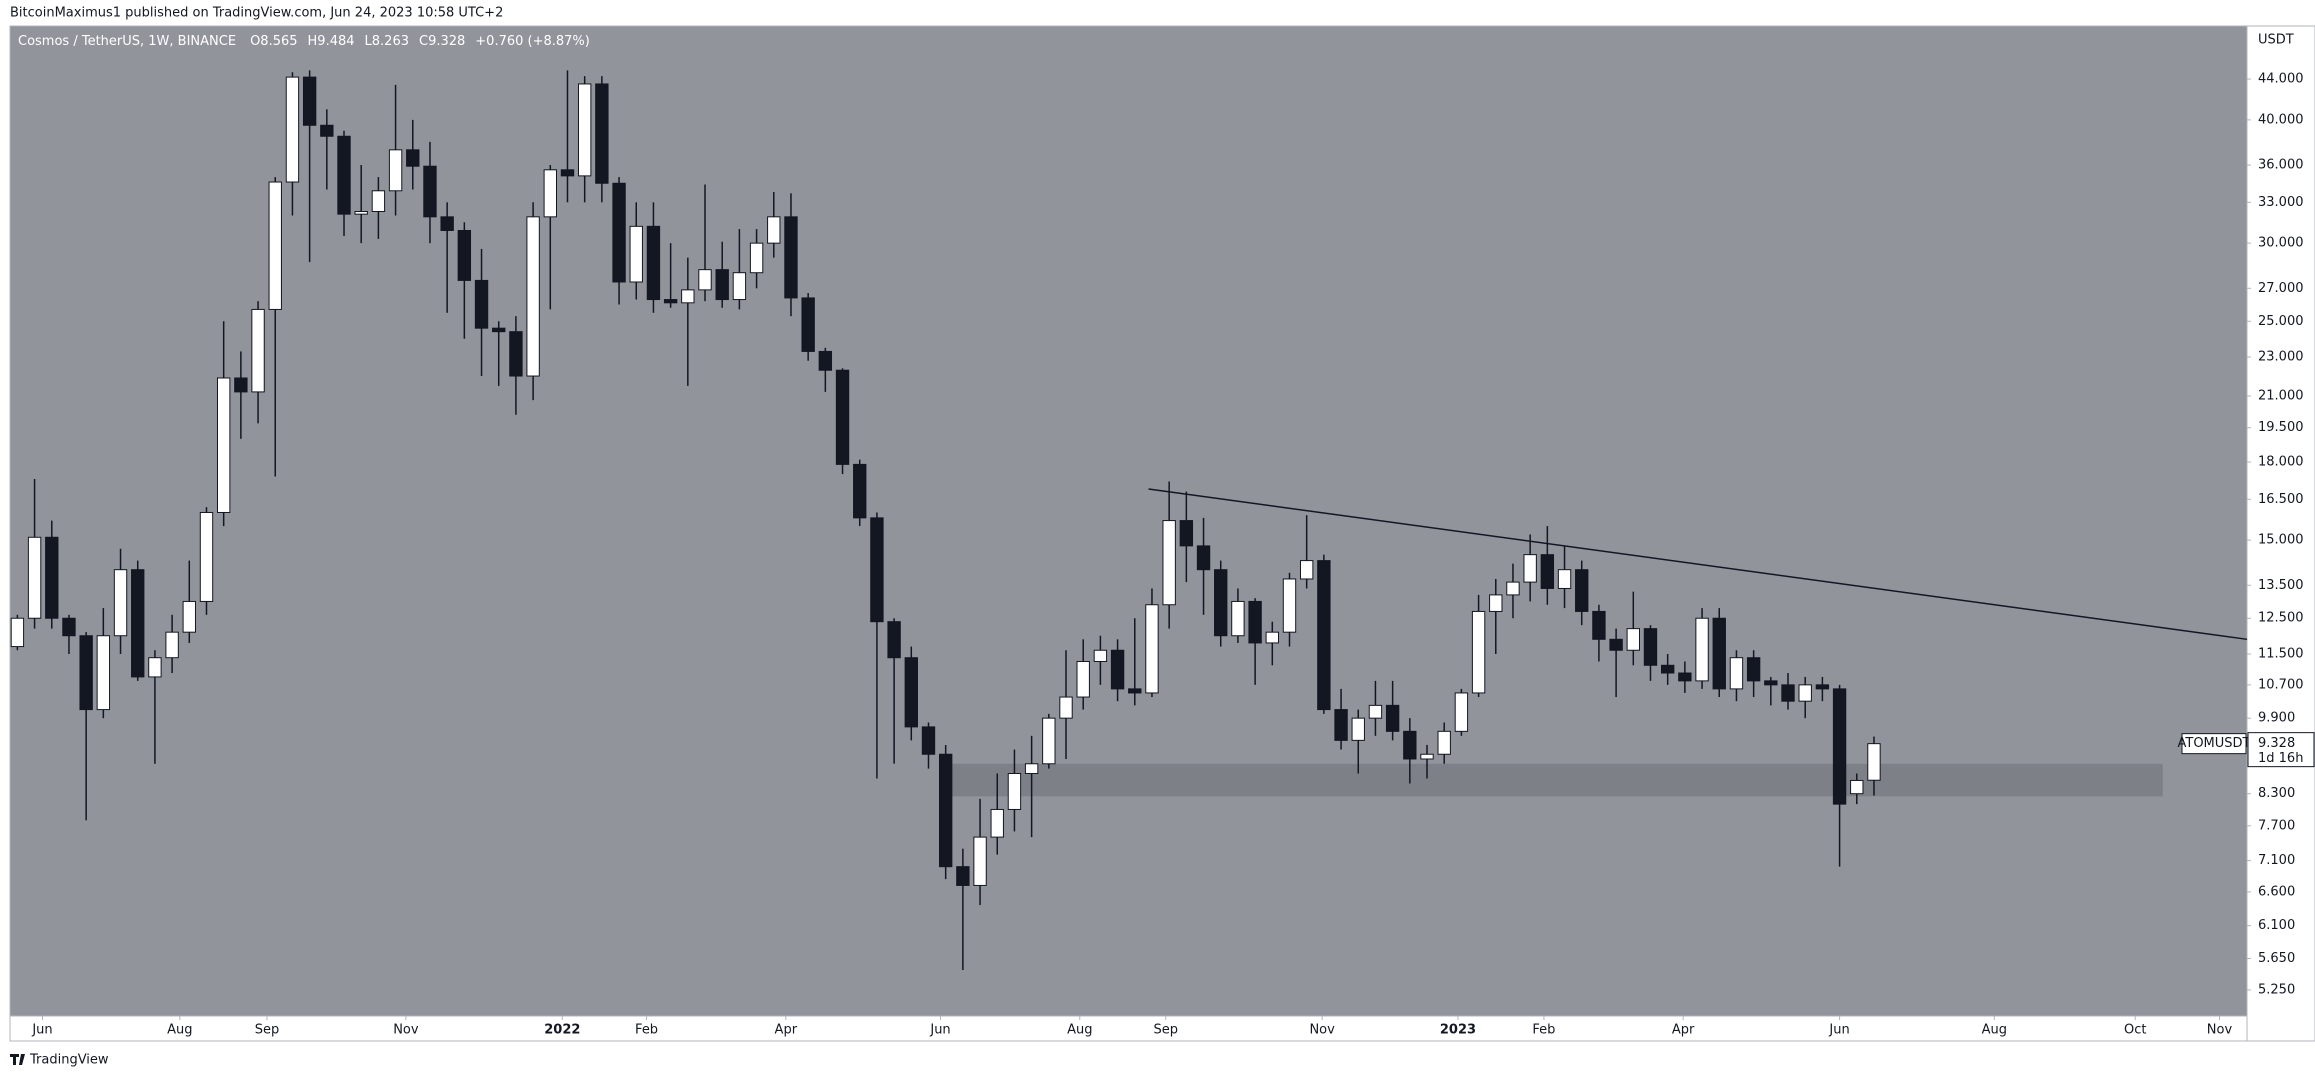 The height and width of the screenshot is (1079, 2315). Describe the element at coordinates (423, 41) in the screenshot. I see `legend-key: C` at that location.